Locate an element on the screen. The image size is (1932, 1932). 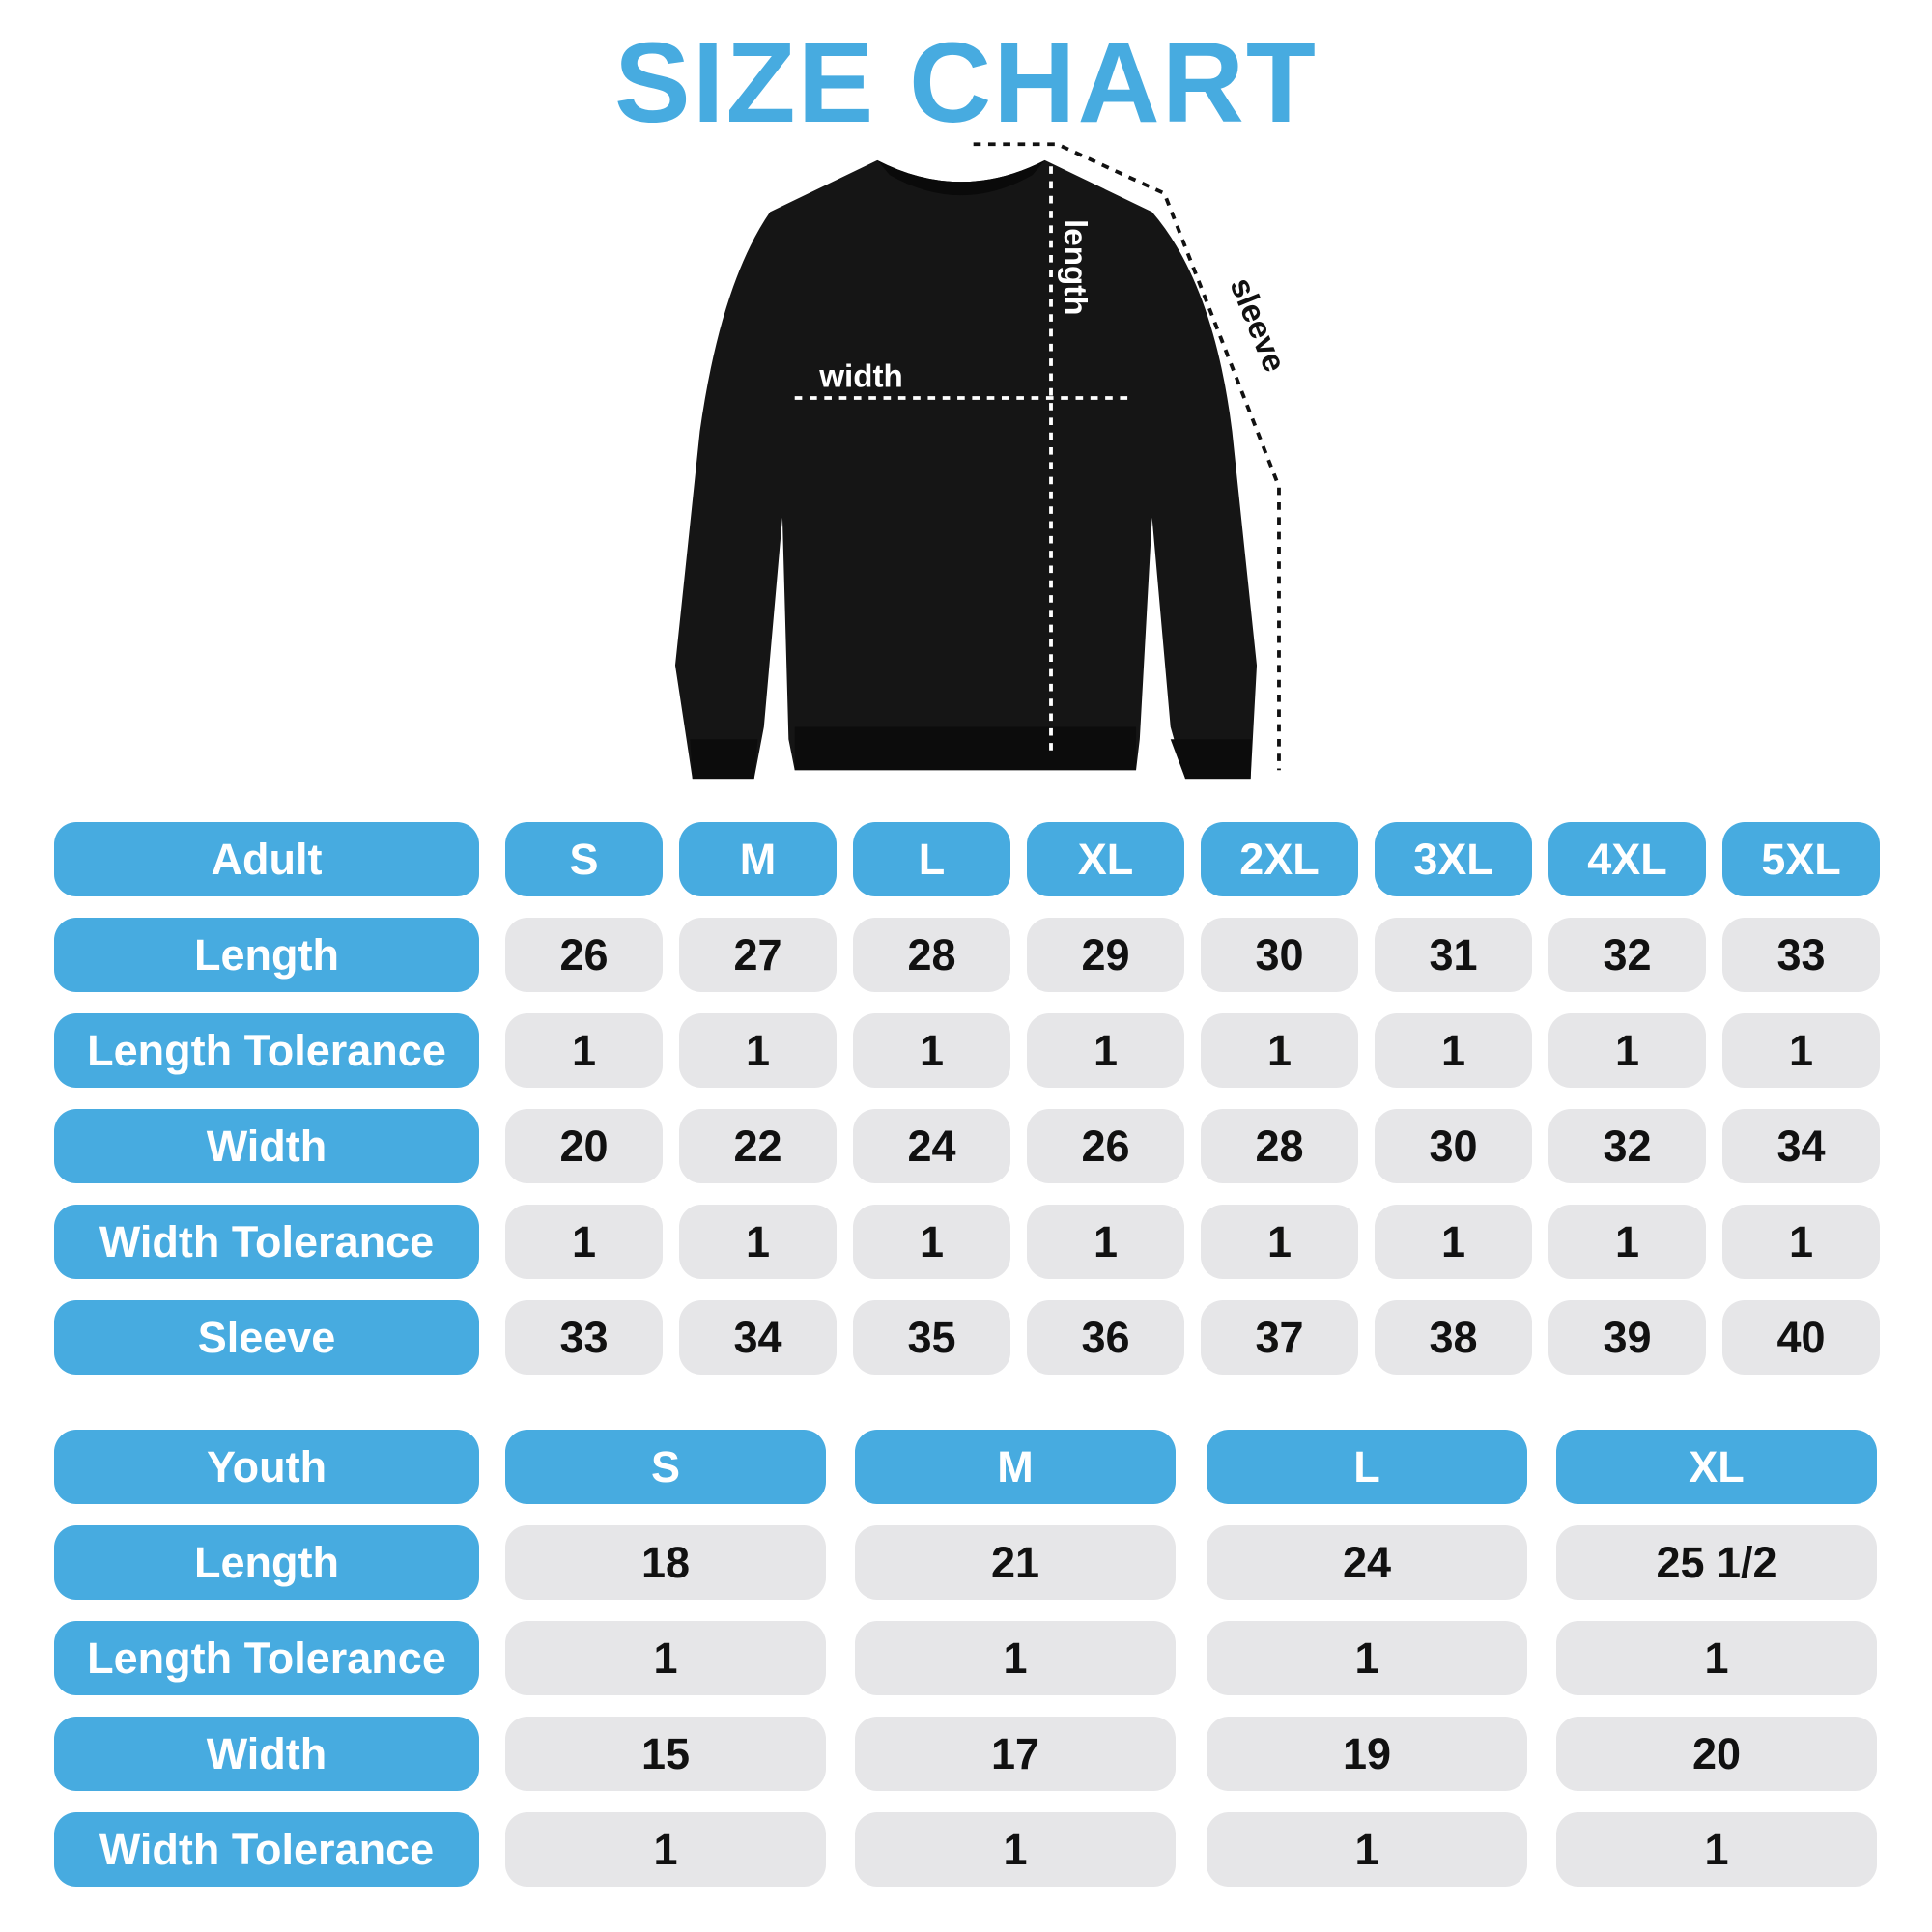
adult-value-cell: 27 is located at coordinates (758, 955).